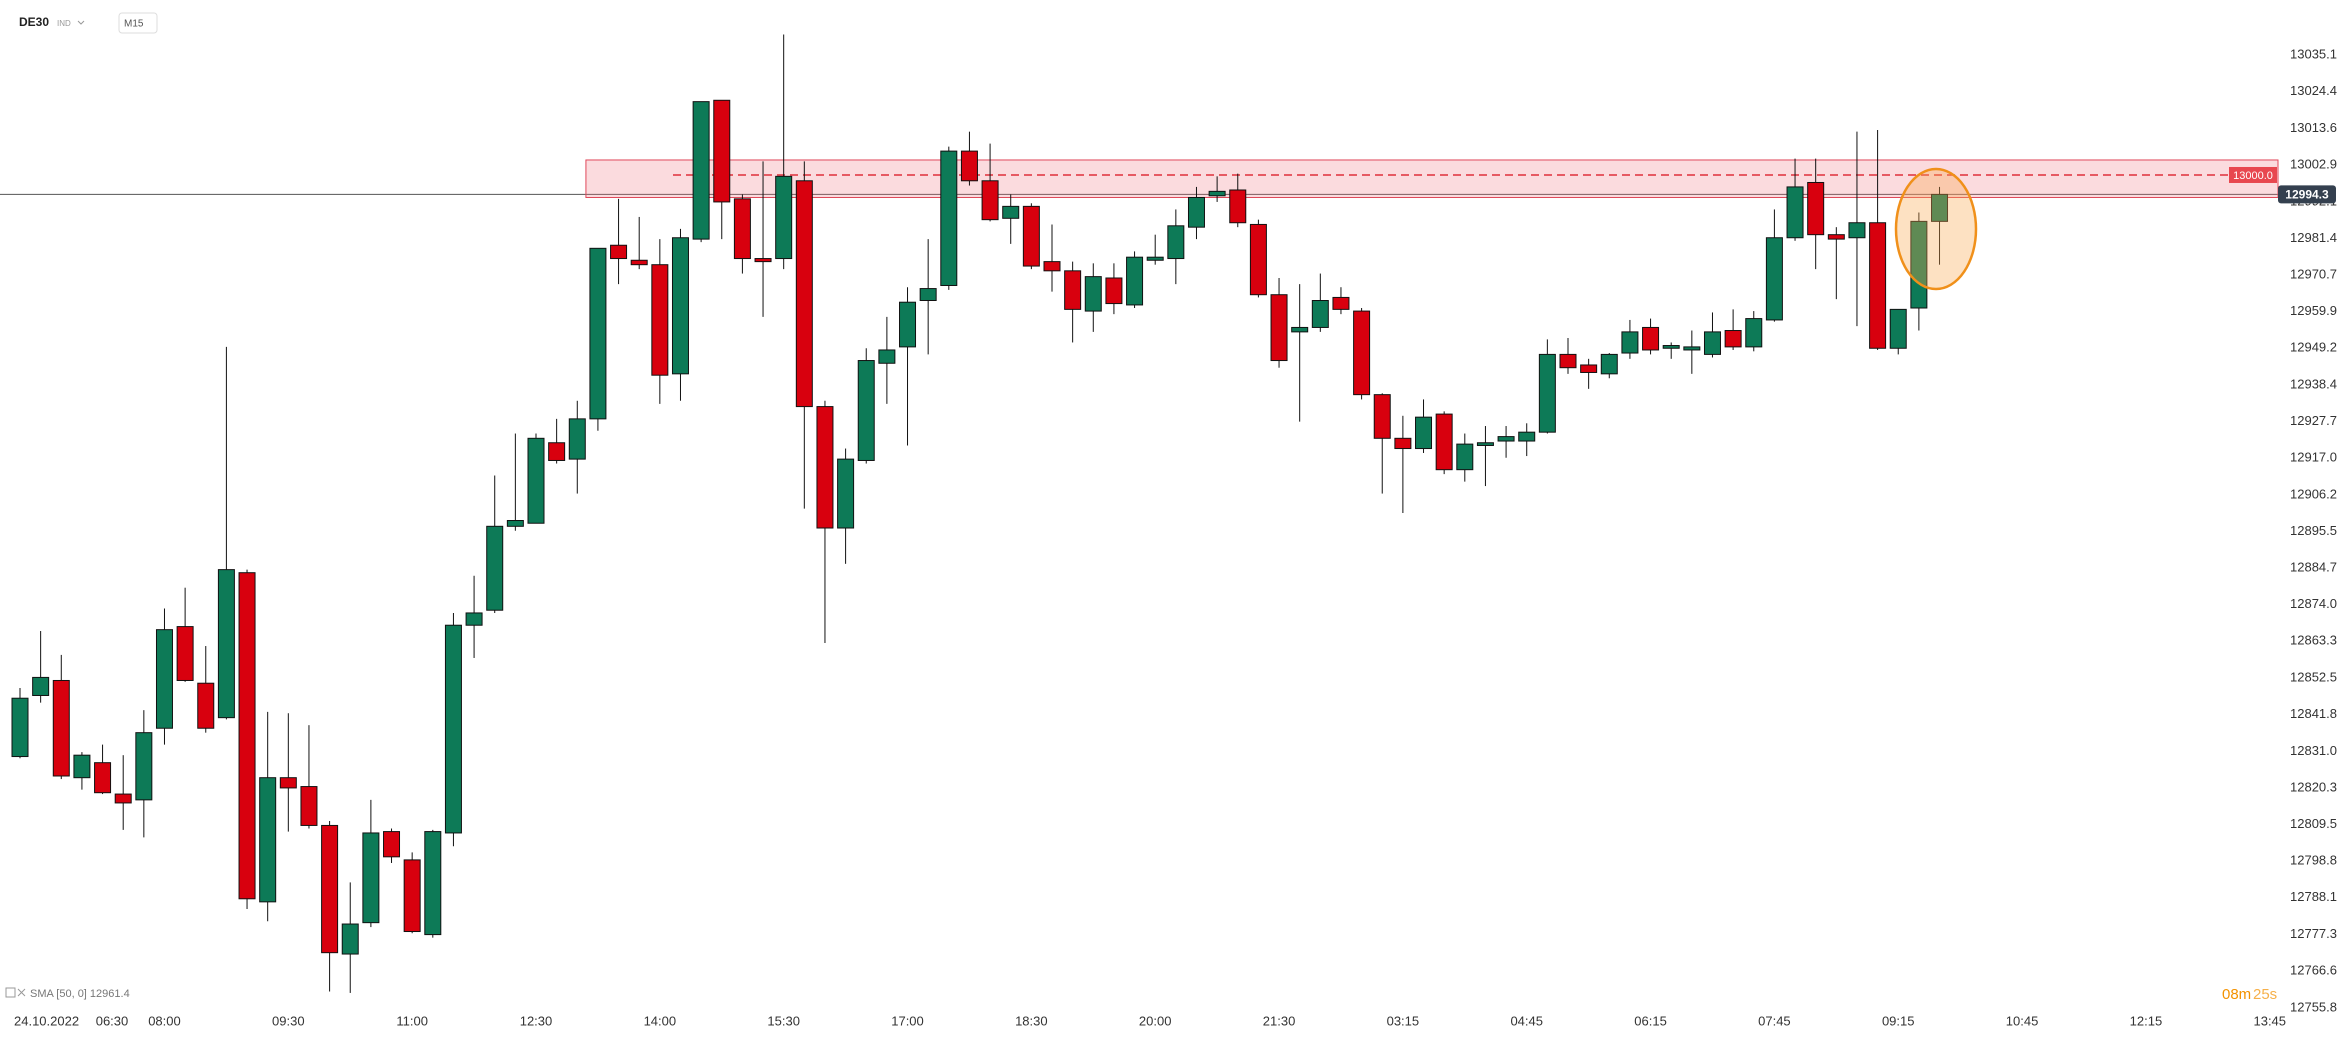 This screenshot has height=1039, width=2346. Describe the element at coordinates (2313, 457) in the screenshot. I see `y-tick-label: 12917.0` at that location.